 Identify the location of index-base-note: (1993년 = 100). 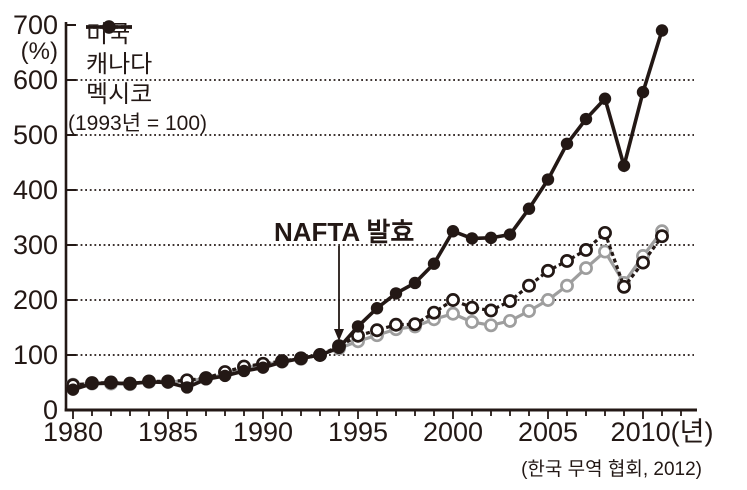
(137, 123).